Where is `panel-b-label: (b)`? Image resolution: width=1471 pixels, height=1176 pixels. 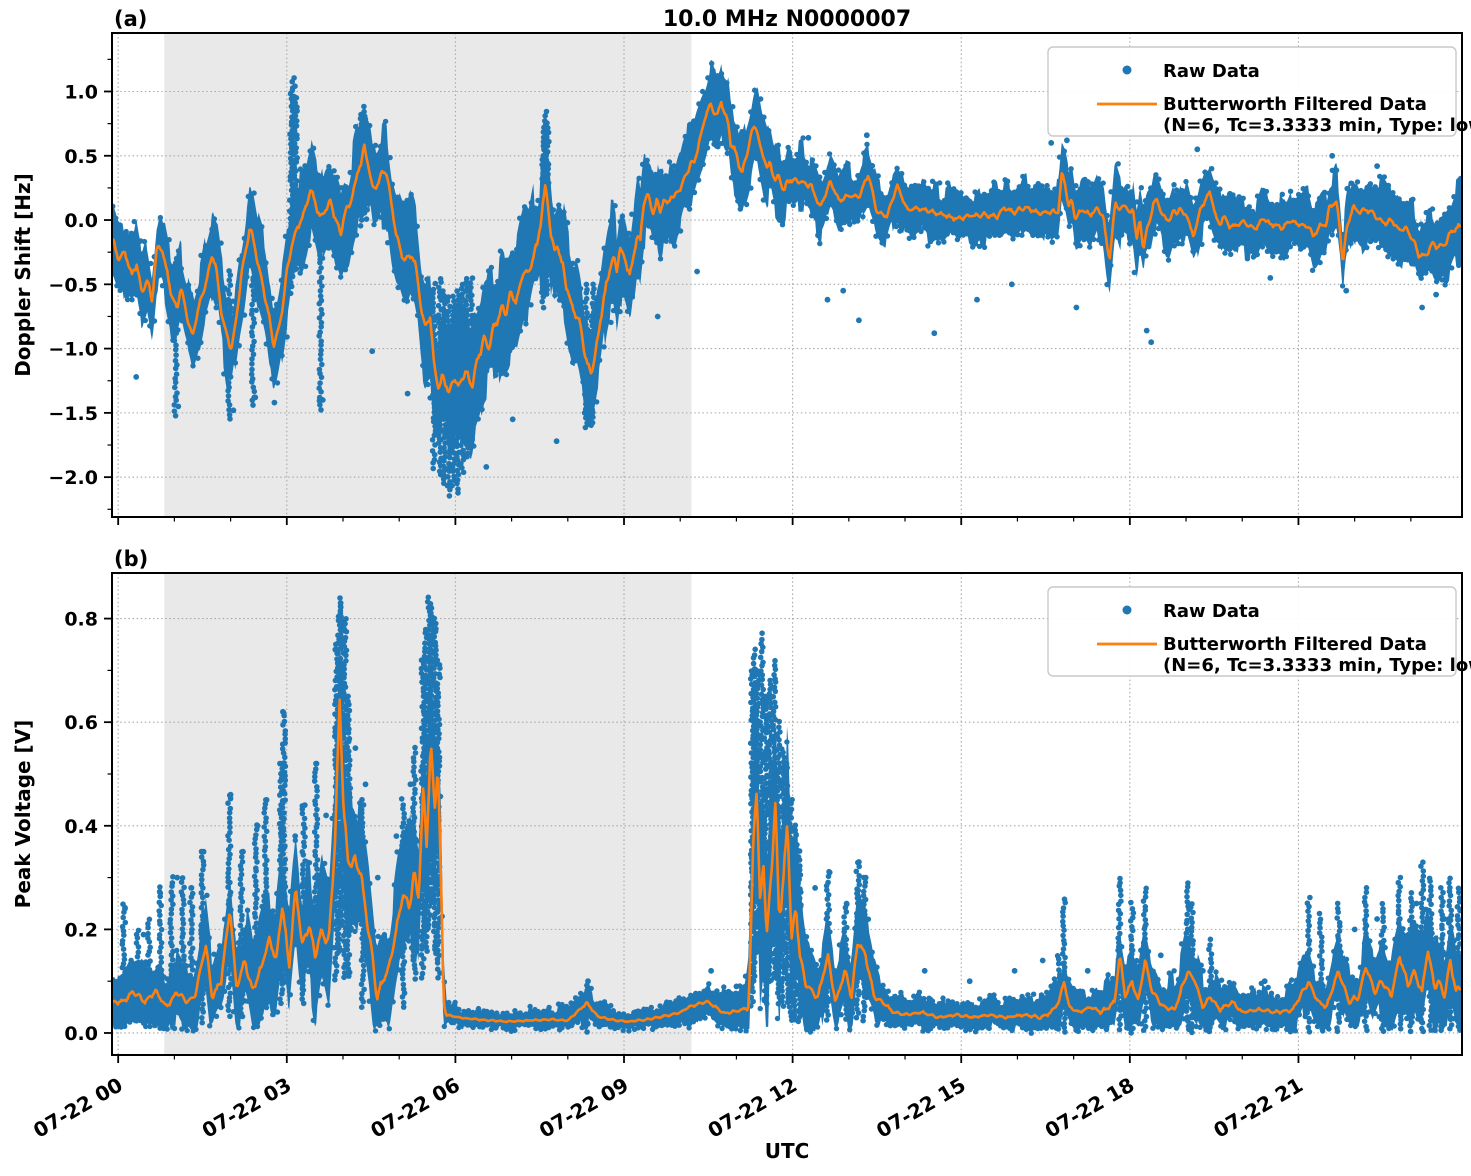 panel-b-label: (b) is located at coordinates (131, 559).